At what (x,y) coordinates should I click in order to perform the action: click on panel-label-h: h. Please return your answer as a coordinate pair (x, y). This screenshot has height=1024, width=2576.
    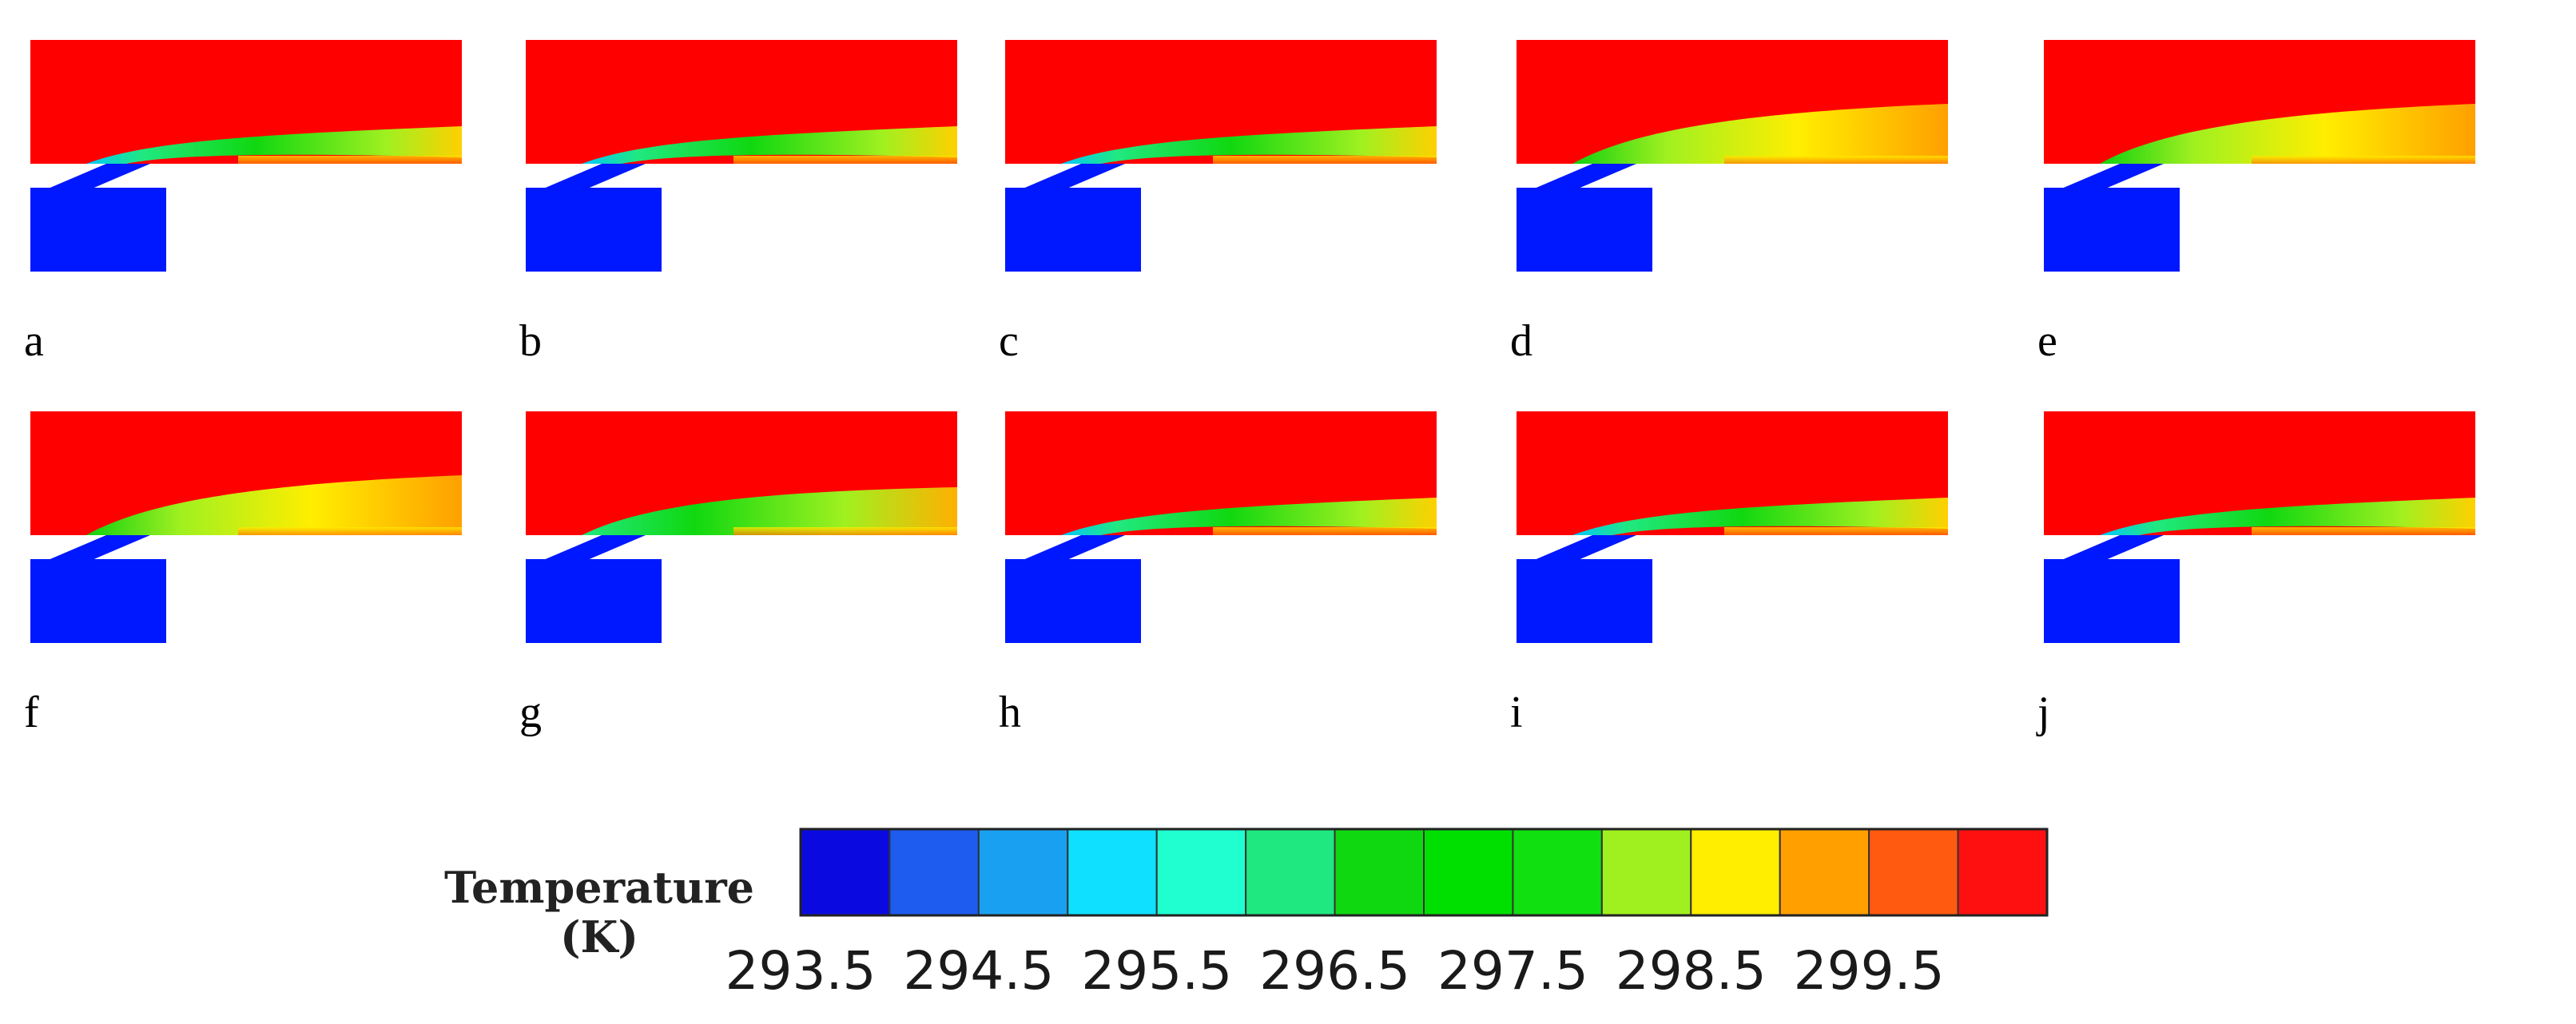
    Looking at the image, I should click on (1010, 712).